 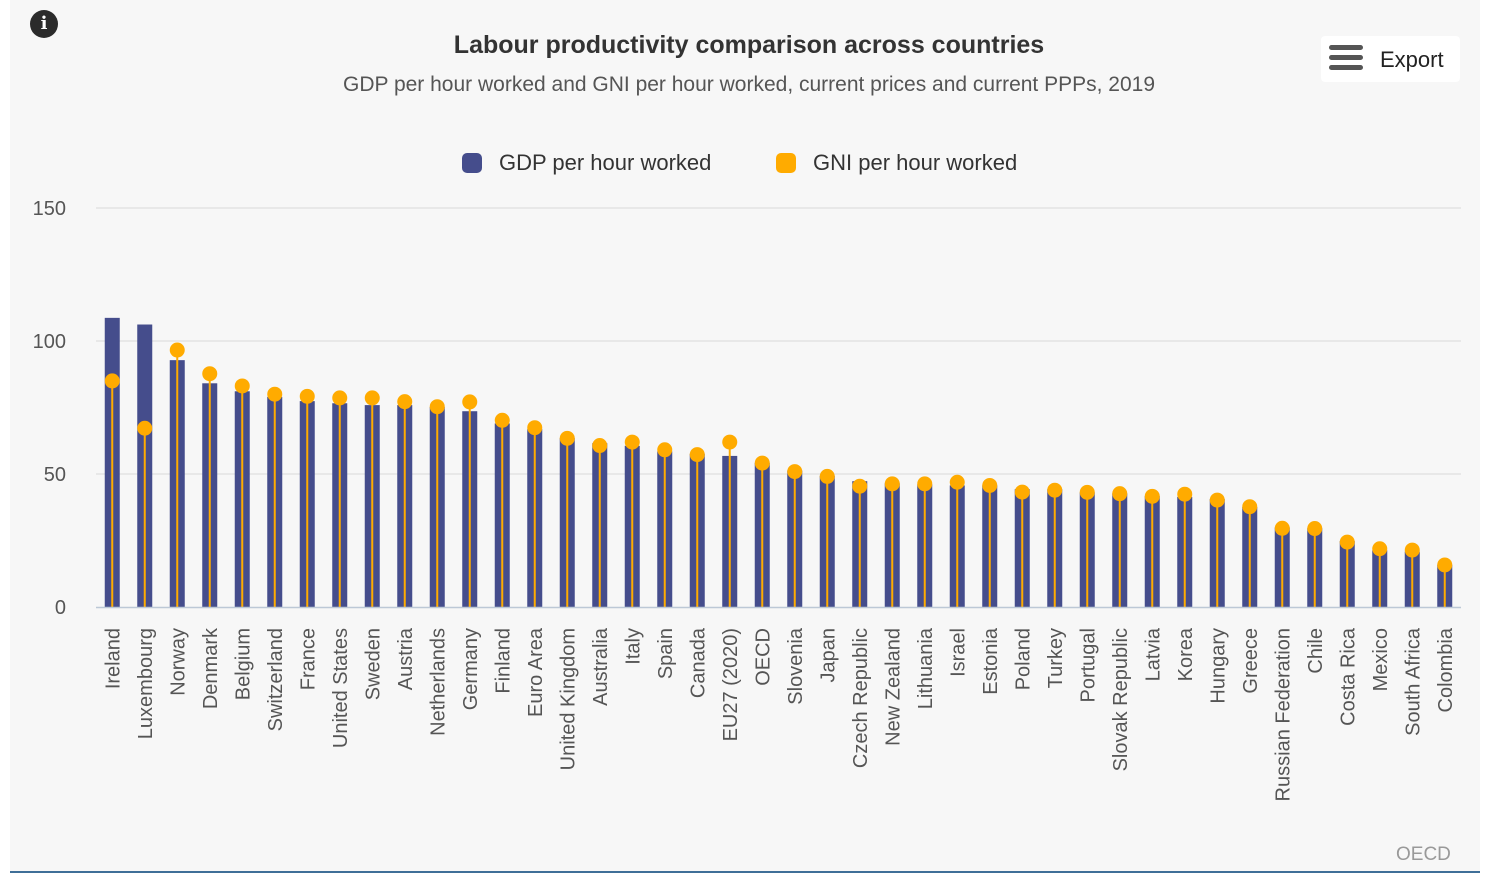 What do you see at coordinates (472, 163) in the screenshot?
I see `legend-marker-gdp` at bounding box center [472, 163].